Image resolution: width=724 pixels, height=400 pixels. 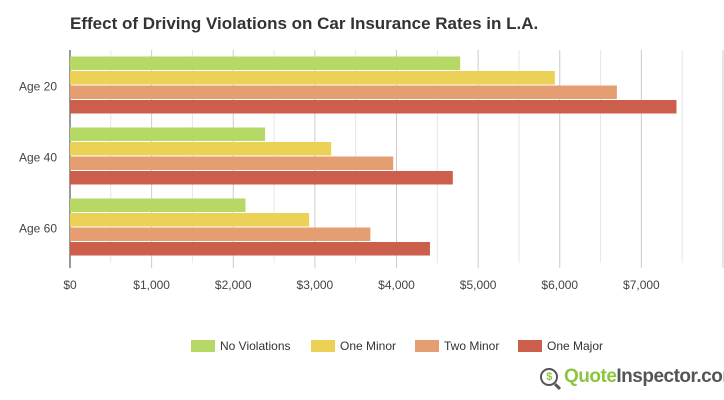 What do you see at coordinates (255, 346) in the screenshot?
I see `legend-label: No Violations` at bounding box center [255, 346].